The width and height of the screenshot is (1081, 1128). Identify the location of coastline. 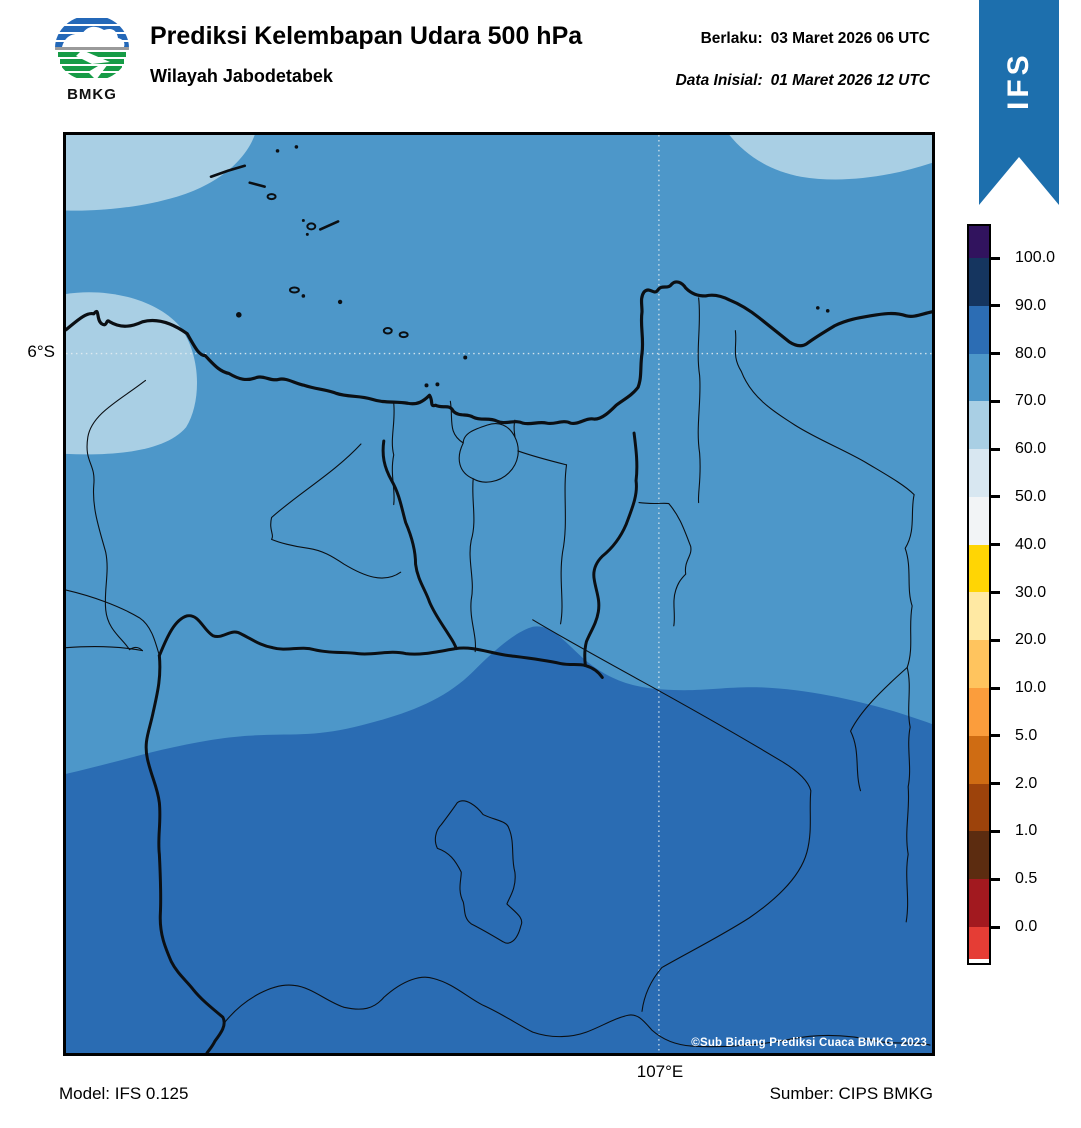
(499, 353).